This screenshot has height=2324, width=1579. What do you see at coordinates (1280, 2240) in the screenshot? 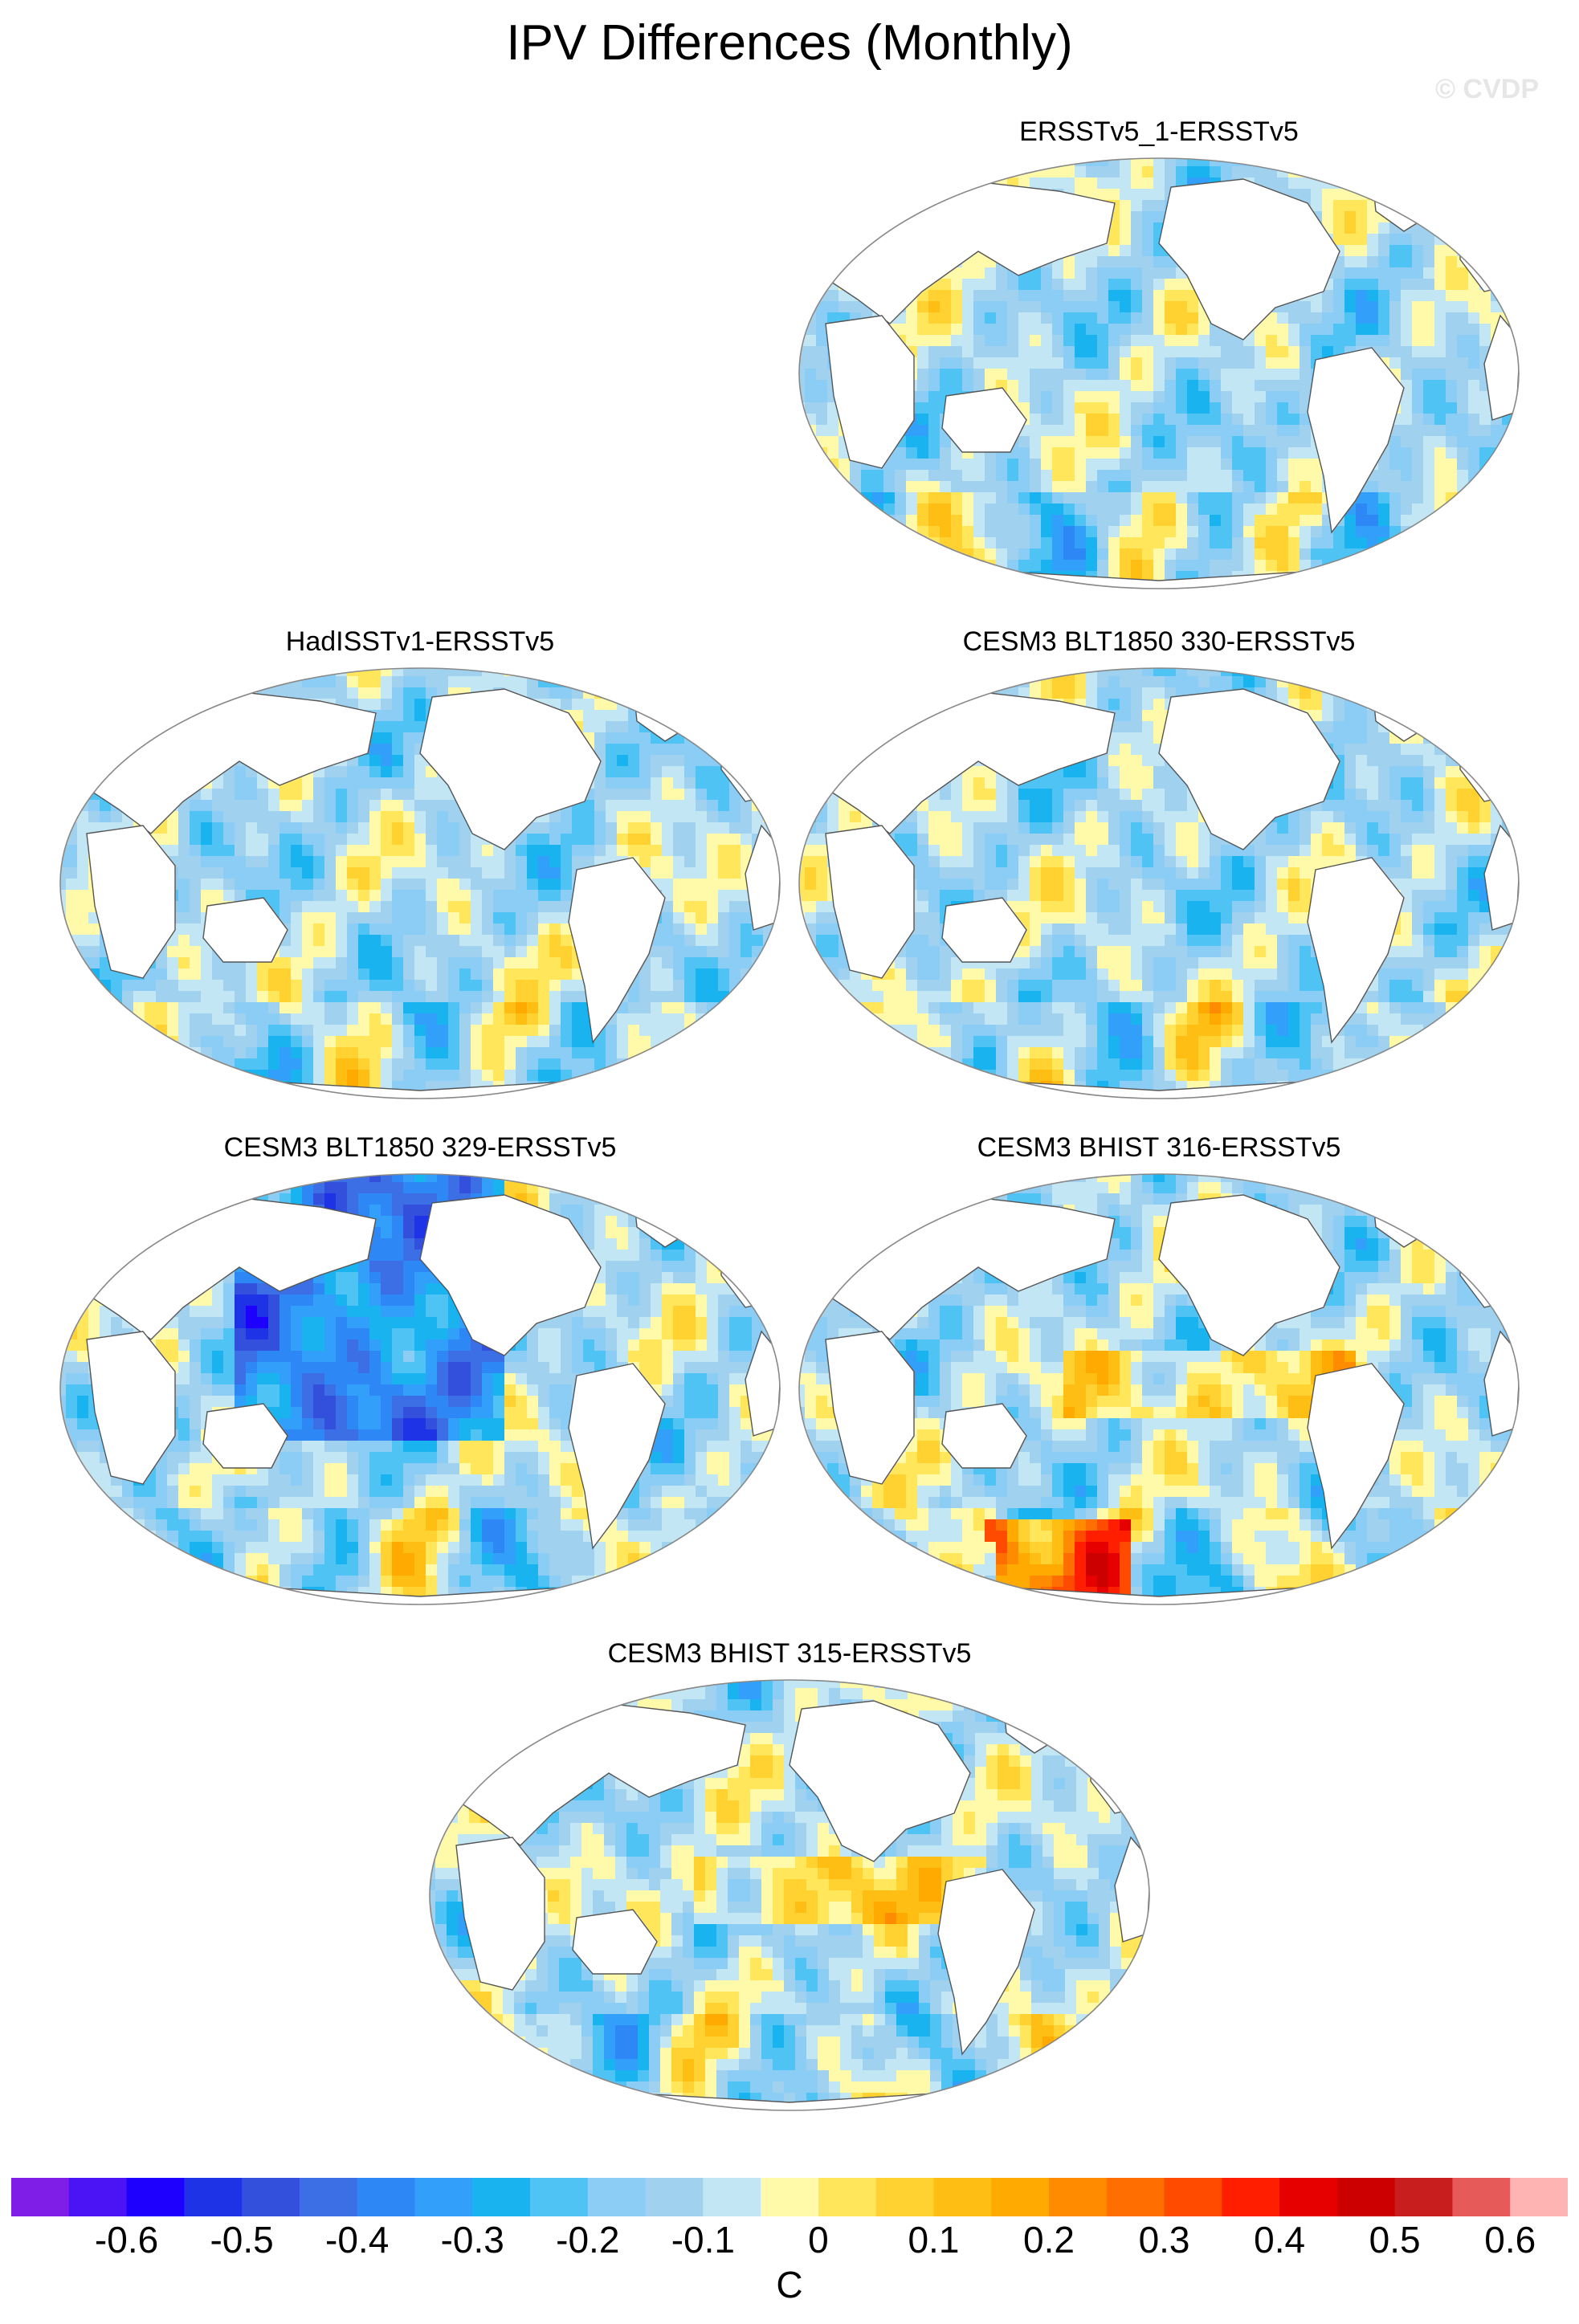
I see `colorbar-tick-label: 0.4` at bounding box center [1280, 2240].